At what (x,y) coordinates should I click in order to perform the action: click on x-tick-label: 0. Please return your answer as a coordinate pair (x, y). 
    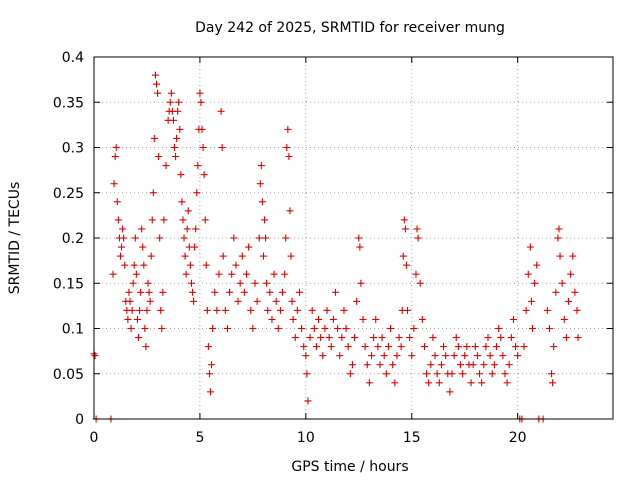
    Looking at the image, I should click on (94, 438).